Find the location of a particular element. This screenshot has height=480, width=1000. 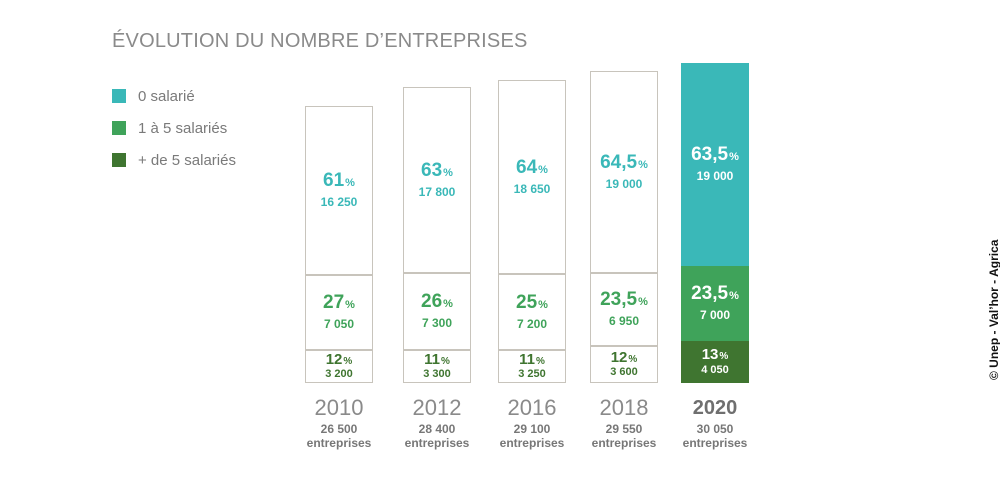

percent-value: 25 is located at coordinates (527, 302).